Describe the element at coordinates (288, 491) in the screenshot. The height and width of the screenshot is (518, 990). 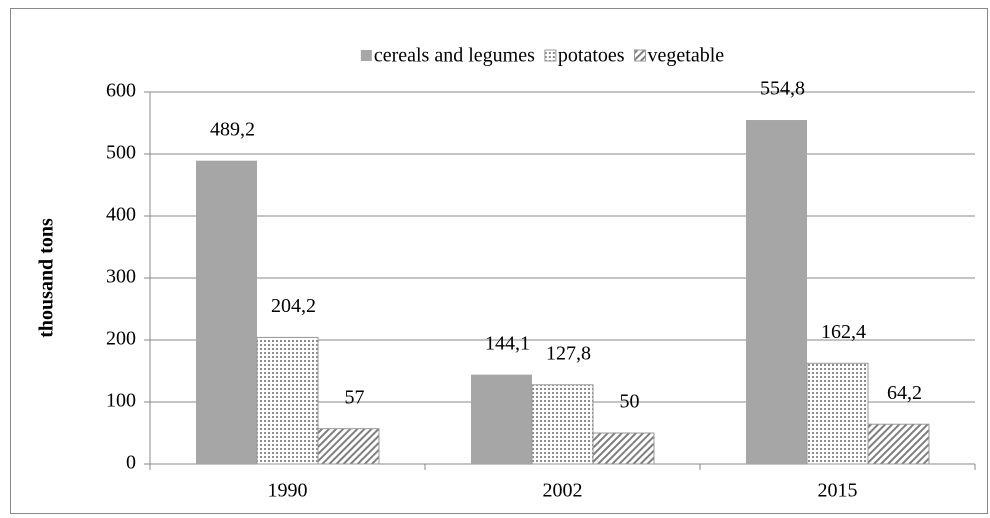
I see `x-tick-label: 1990` at that location.